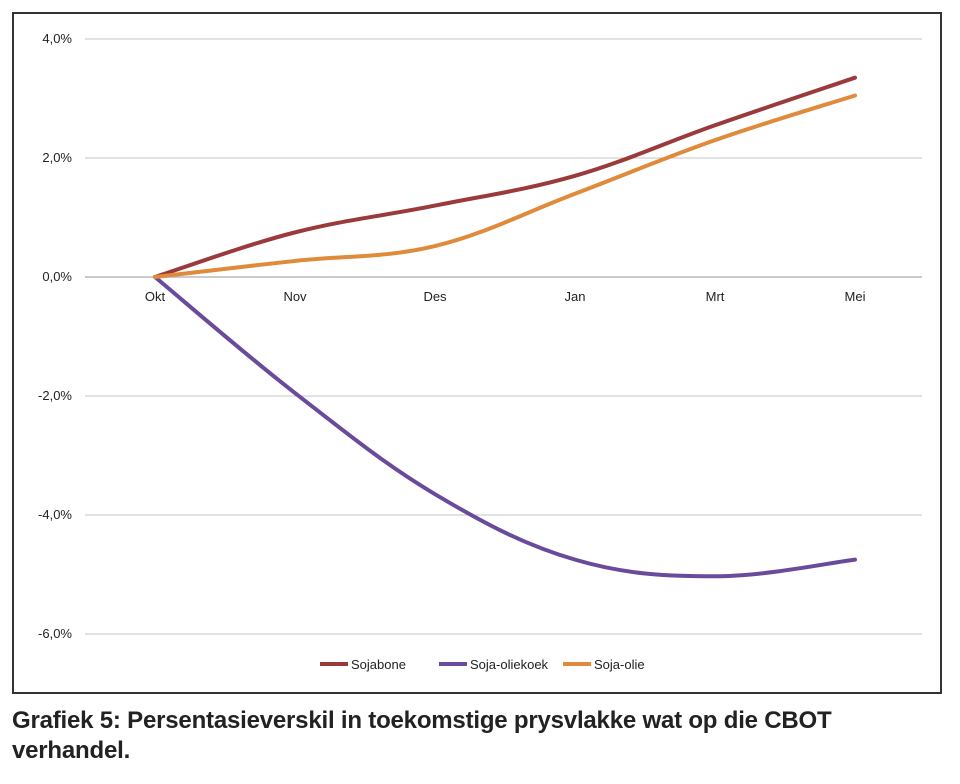  I want to click on y-tick-label: -6,0%, so click(55, 633).